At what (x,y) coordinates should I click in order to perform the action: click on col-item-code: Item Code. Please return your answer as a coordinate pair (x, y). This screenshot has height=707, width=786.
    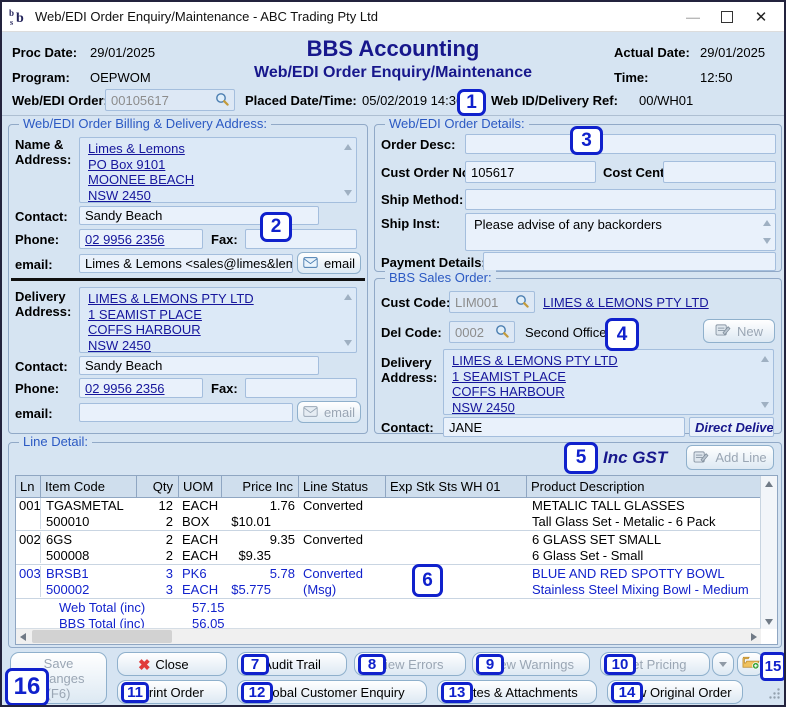
    Looking at the image, I should click on (89, 486).